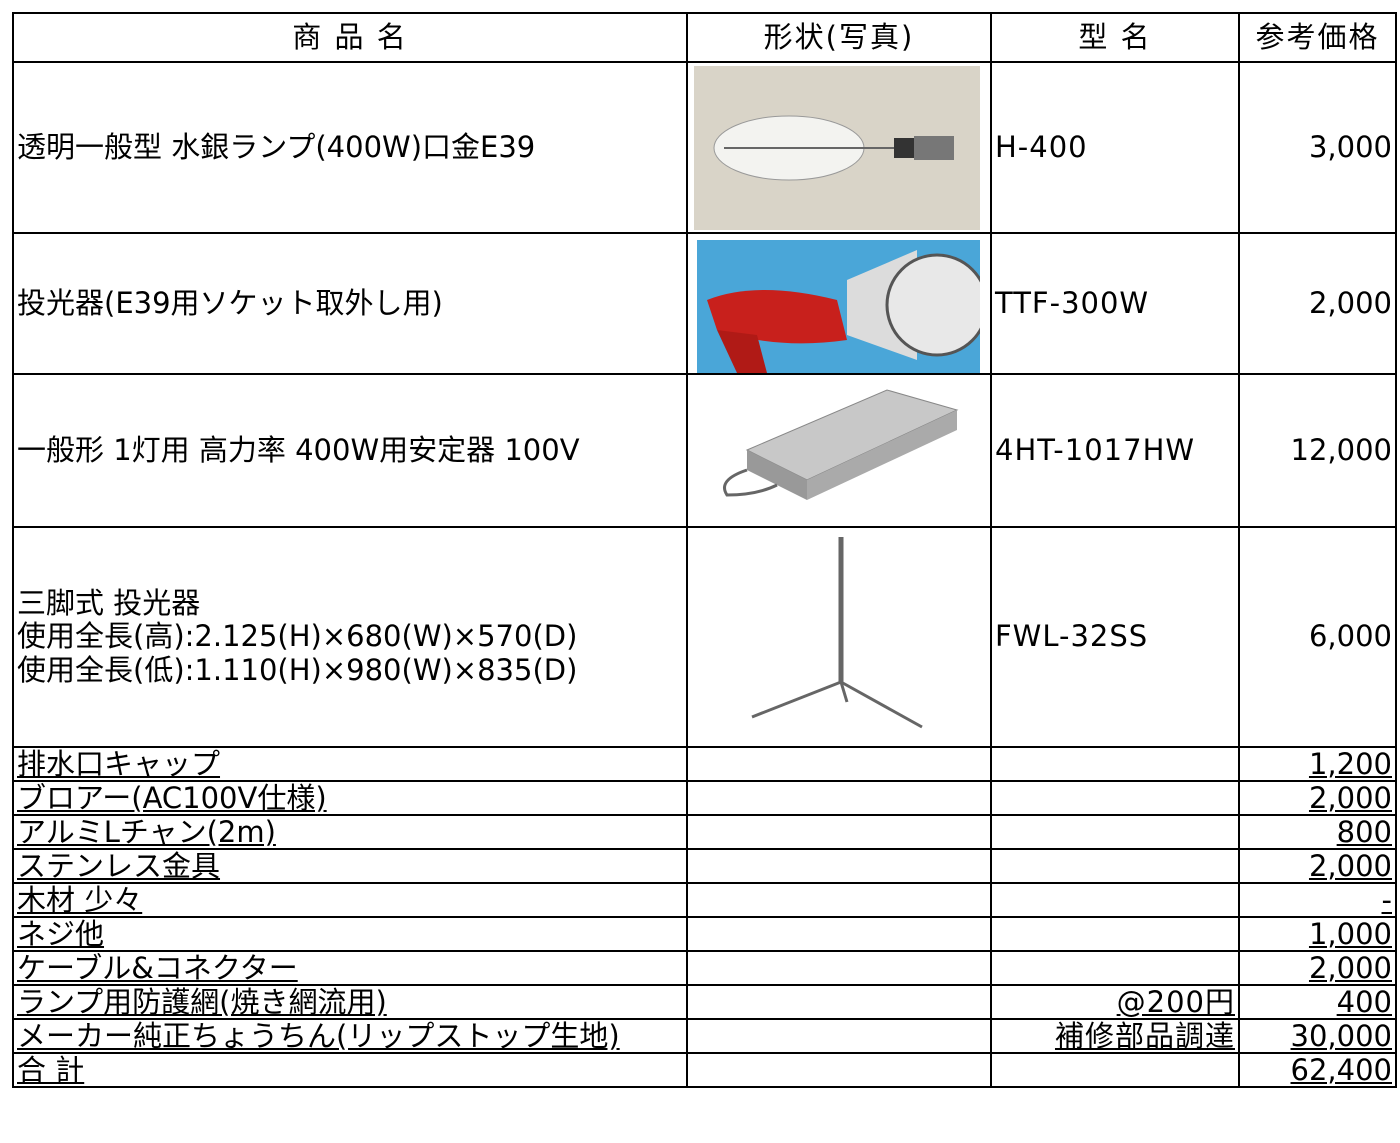  What do you see at coordinates (318, 1036) in the screenshot?
I see `item-name: メーカー純正ちょうちん(リップストップ生地)` at bounding box center [318, 1036].